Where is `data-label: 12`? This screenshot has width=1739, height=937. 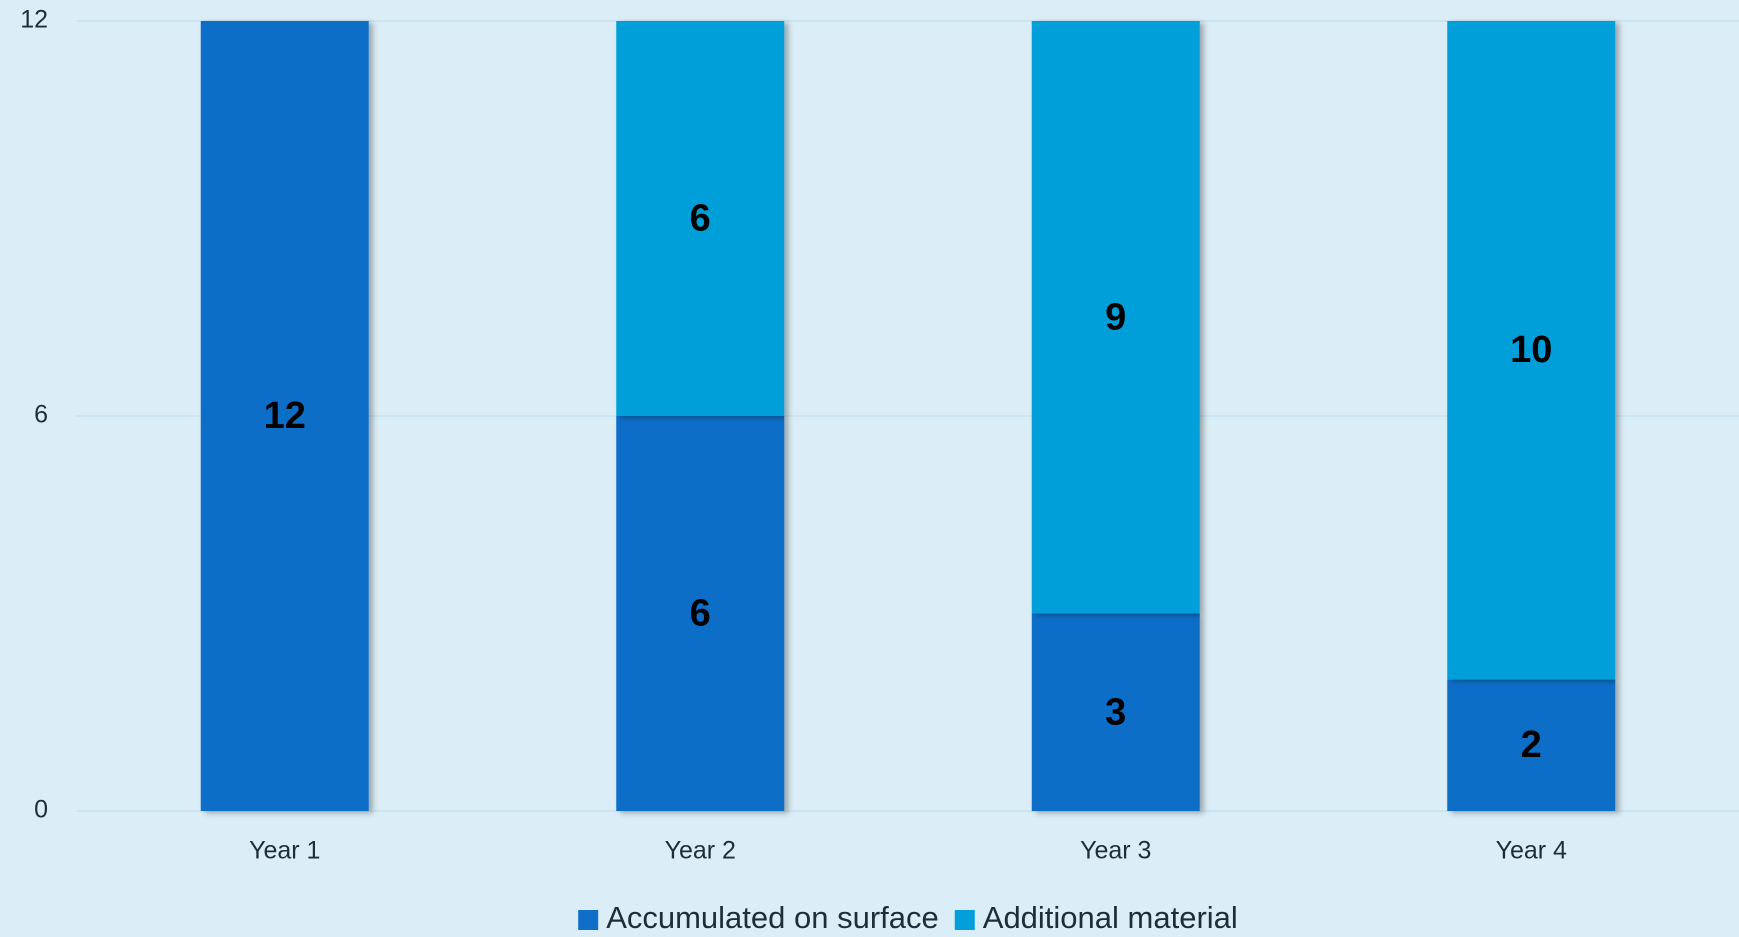
data-label: 12 is located at coordinates (285, 416).